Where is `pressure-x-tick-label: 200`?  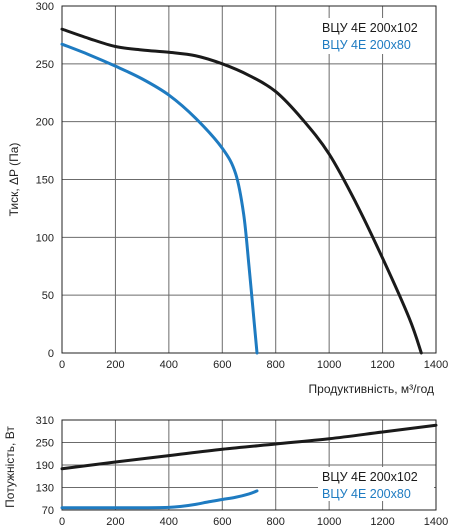 pressure-x-tick-label: 200 is located at coordinates (115, 365).